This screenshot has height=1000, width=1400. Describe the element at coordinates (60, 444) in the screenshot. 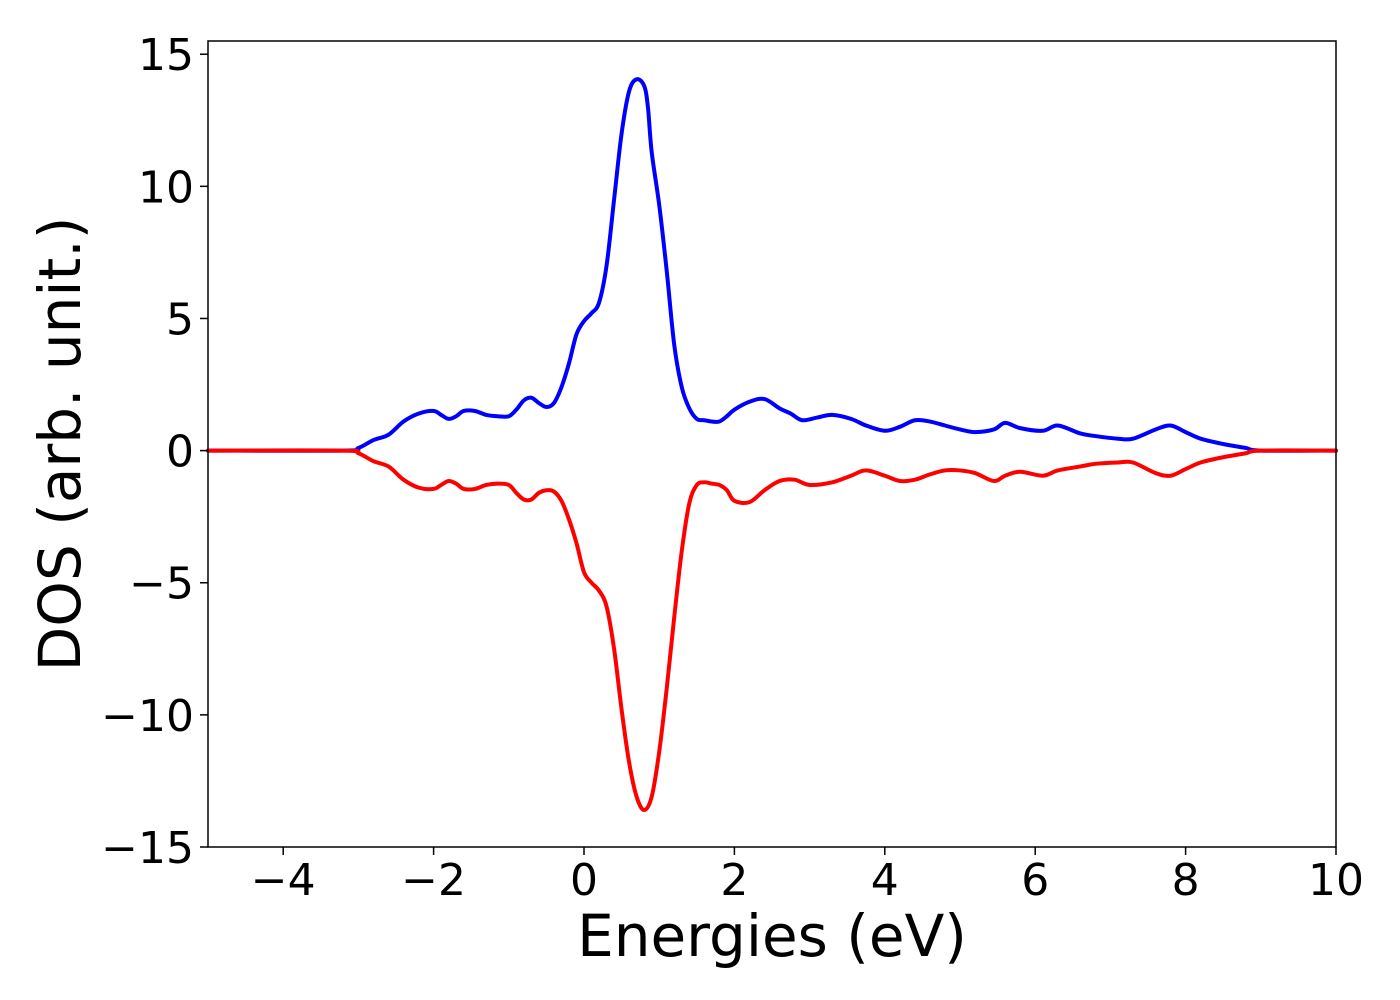

I see `y-axis-label: DOS (arb. unit.)` at that location.